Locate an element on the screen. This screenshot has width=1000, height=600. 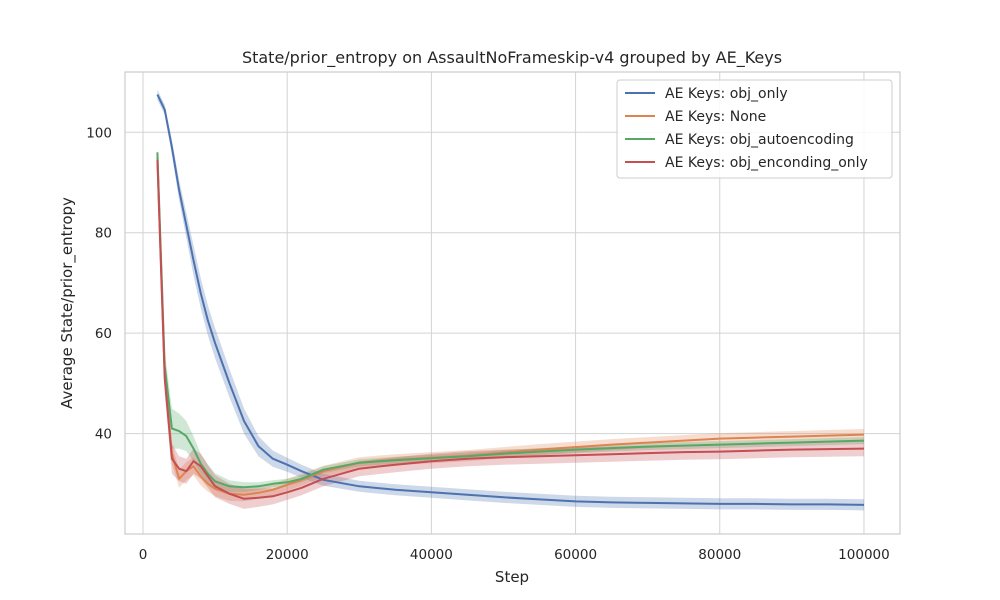
y-tick-label: 60 is located at coordinates (103, 334).